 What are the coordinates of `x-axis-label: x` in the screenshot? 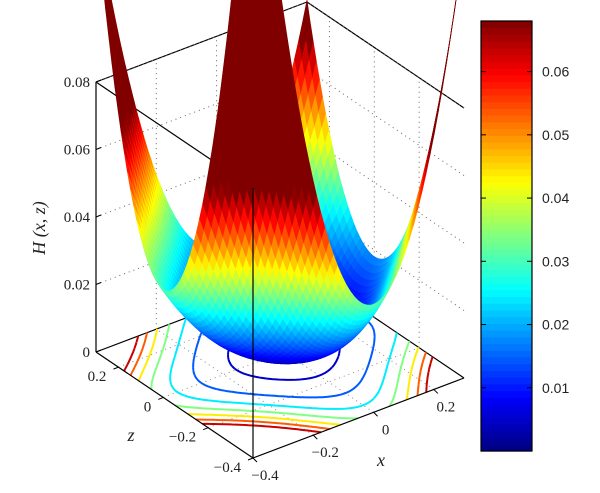 It's located at (380, 460).